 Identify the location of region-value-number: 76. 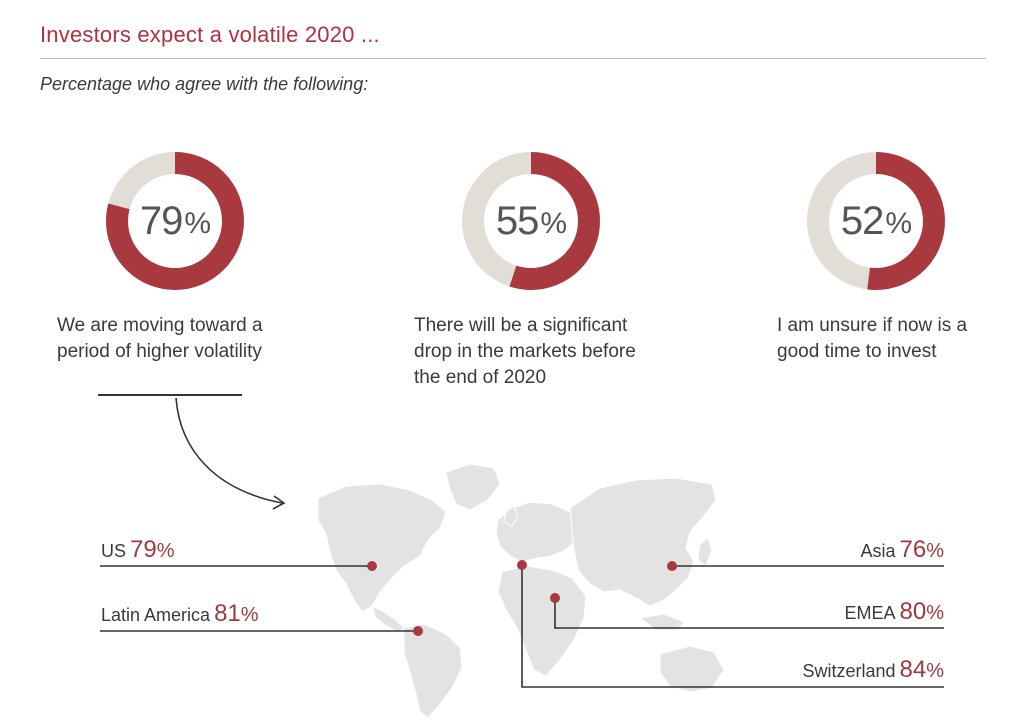
(913, 549).